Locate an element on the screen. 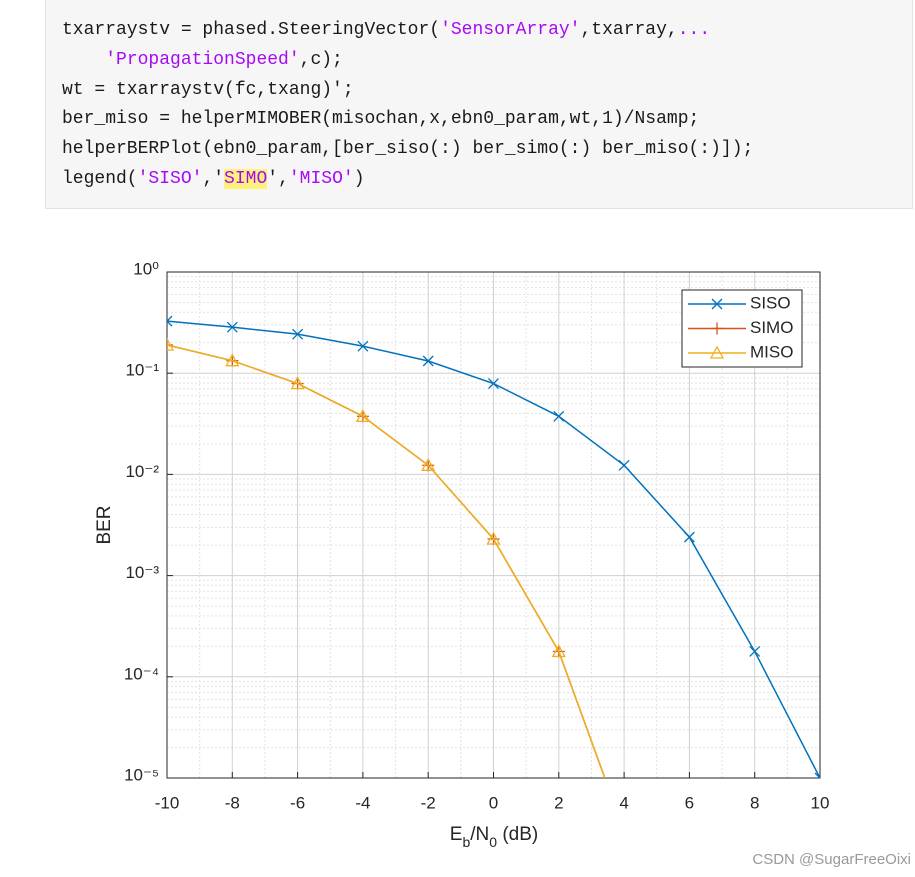 This screenshot has height=877, width=915. legend-label: MISO is located at coordinates (771, 351).